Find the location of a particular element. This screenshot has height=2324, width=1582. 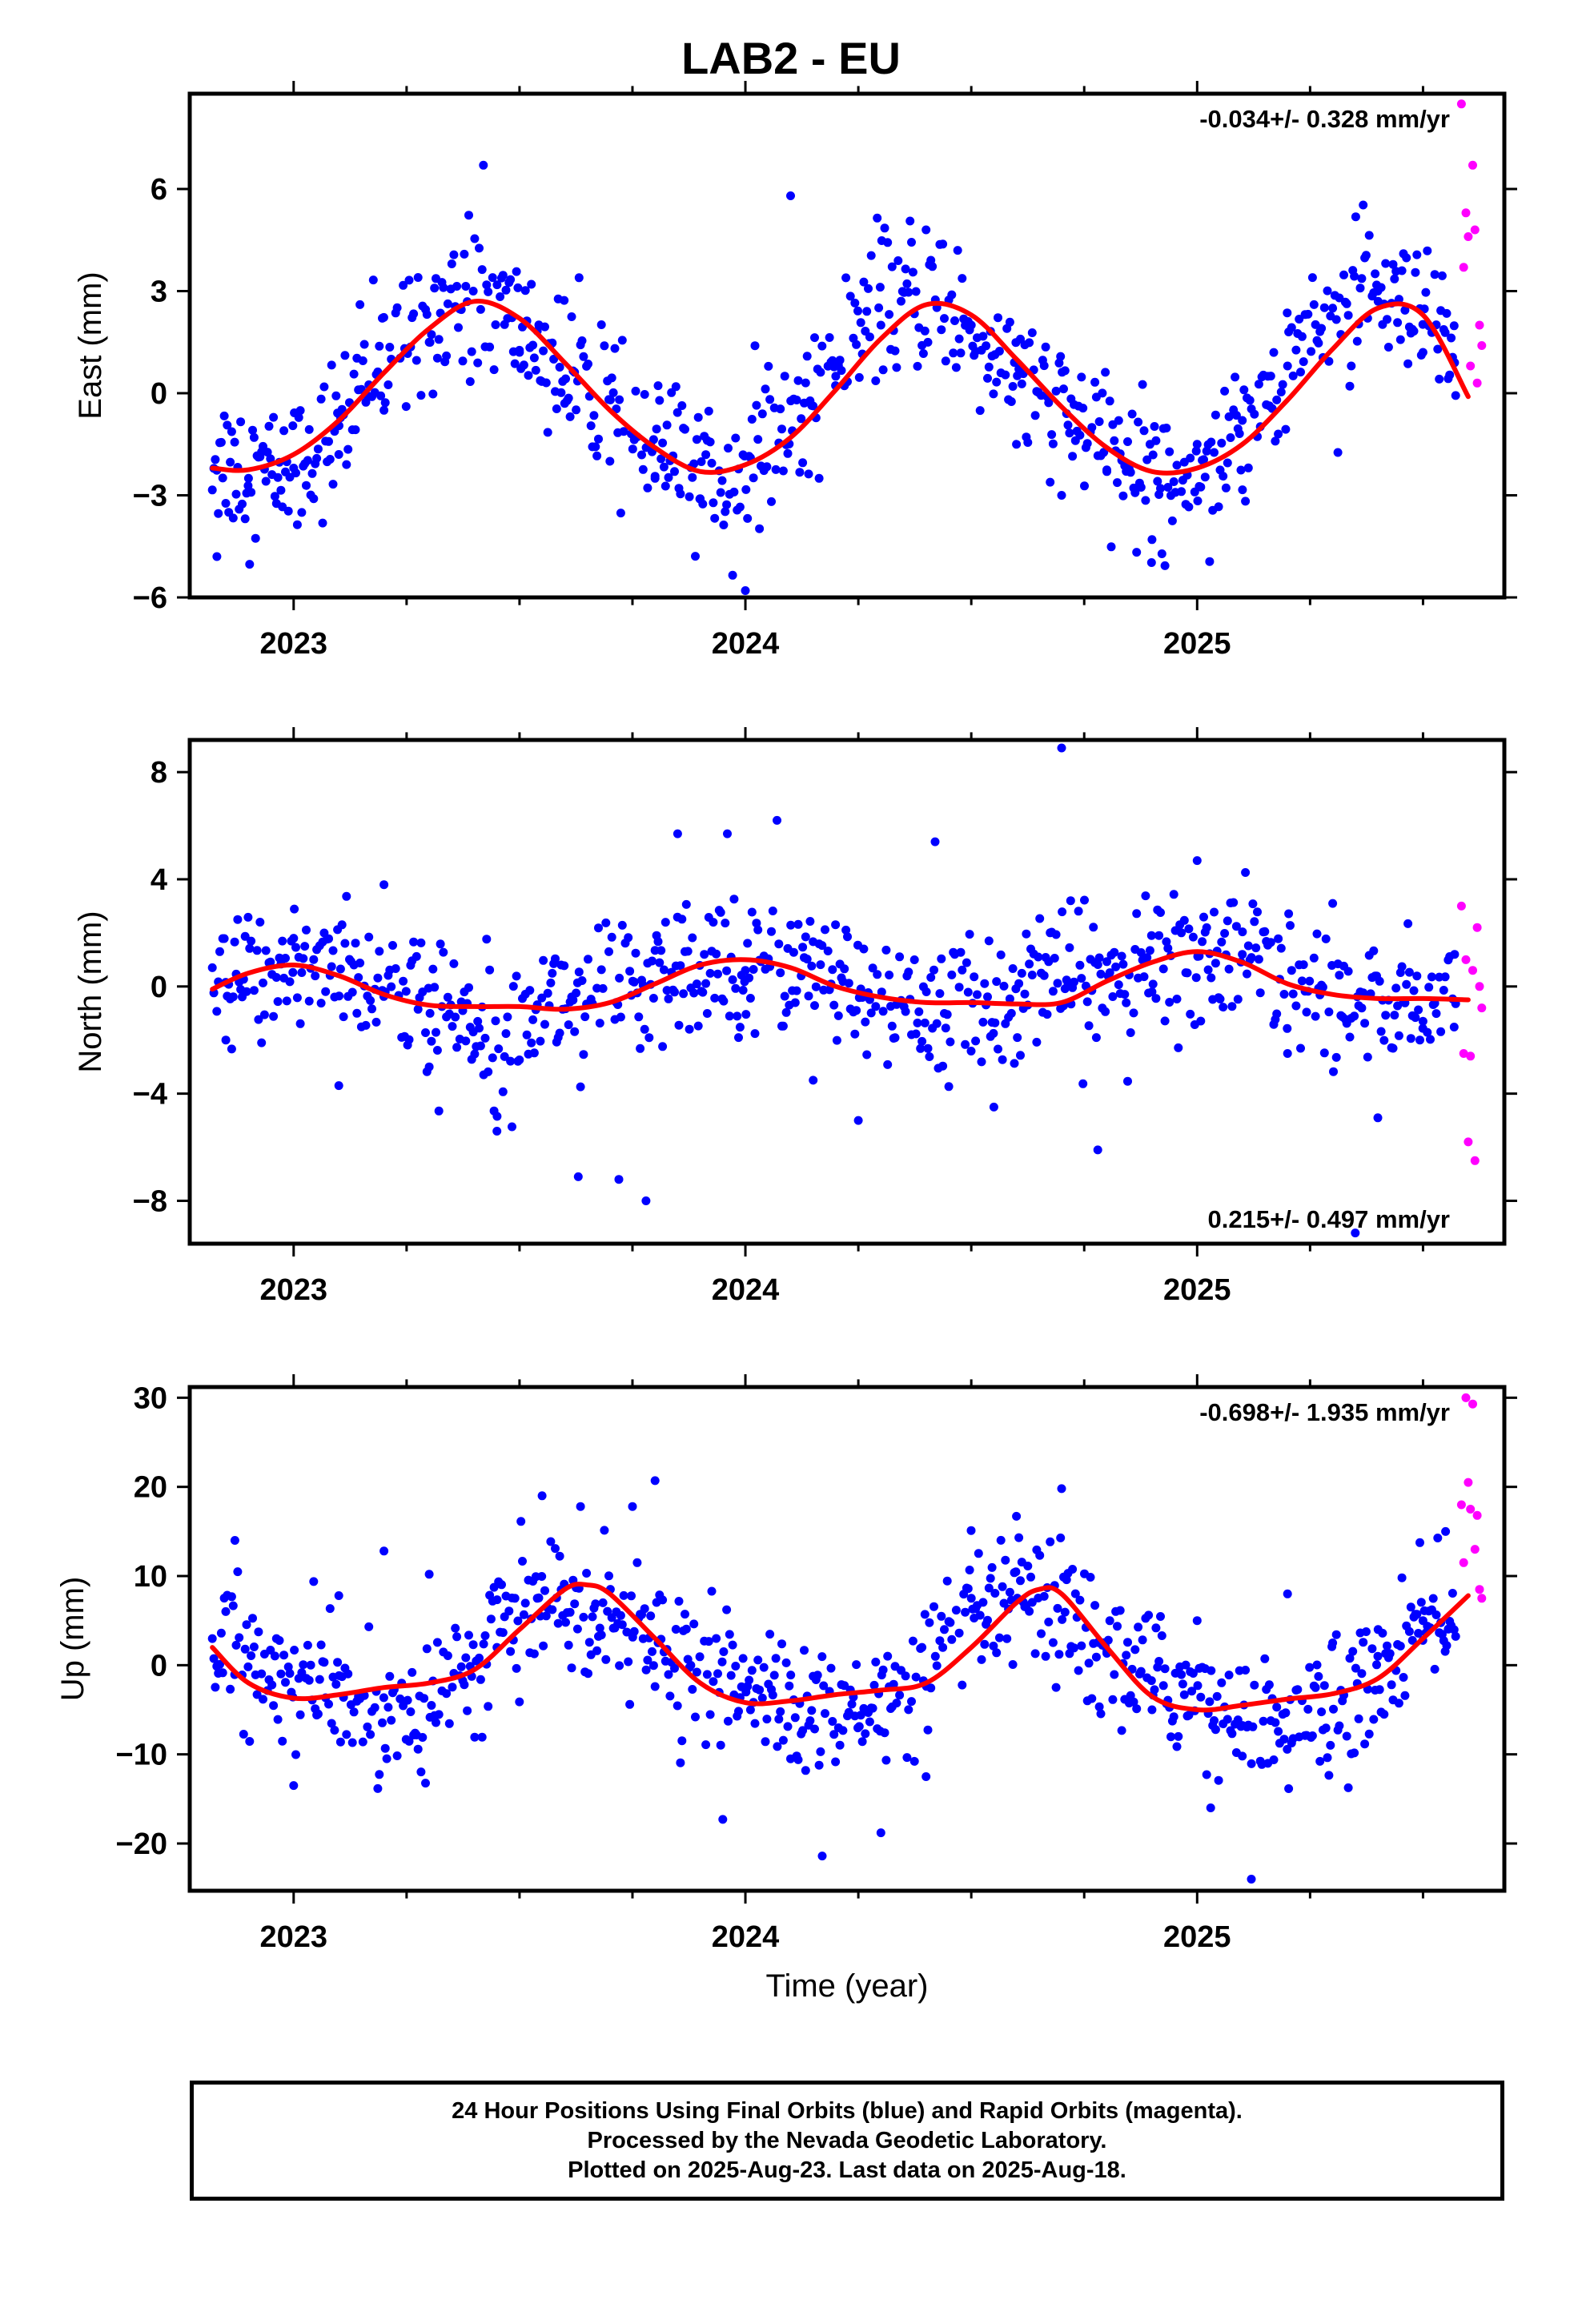

y-tick-label: 0 is located at coordinates (159, 394).